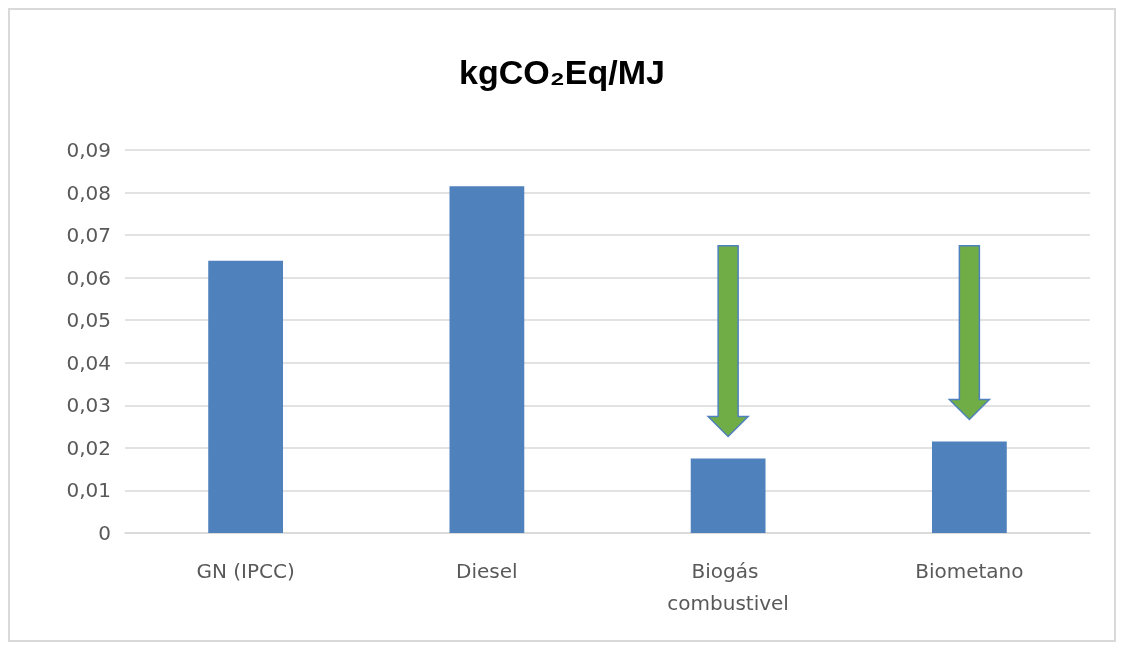 This screenshot has height=650, width=1124. I want to click on y-tick-label: 0,02, so click(88, 447).